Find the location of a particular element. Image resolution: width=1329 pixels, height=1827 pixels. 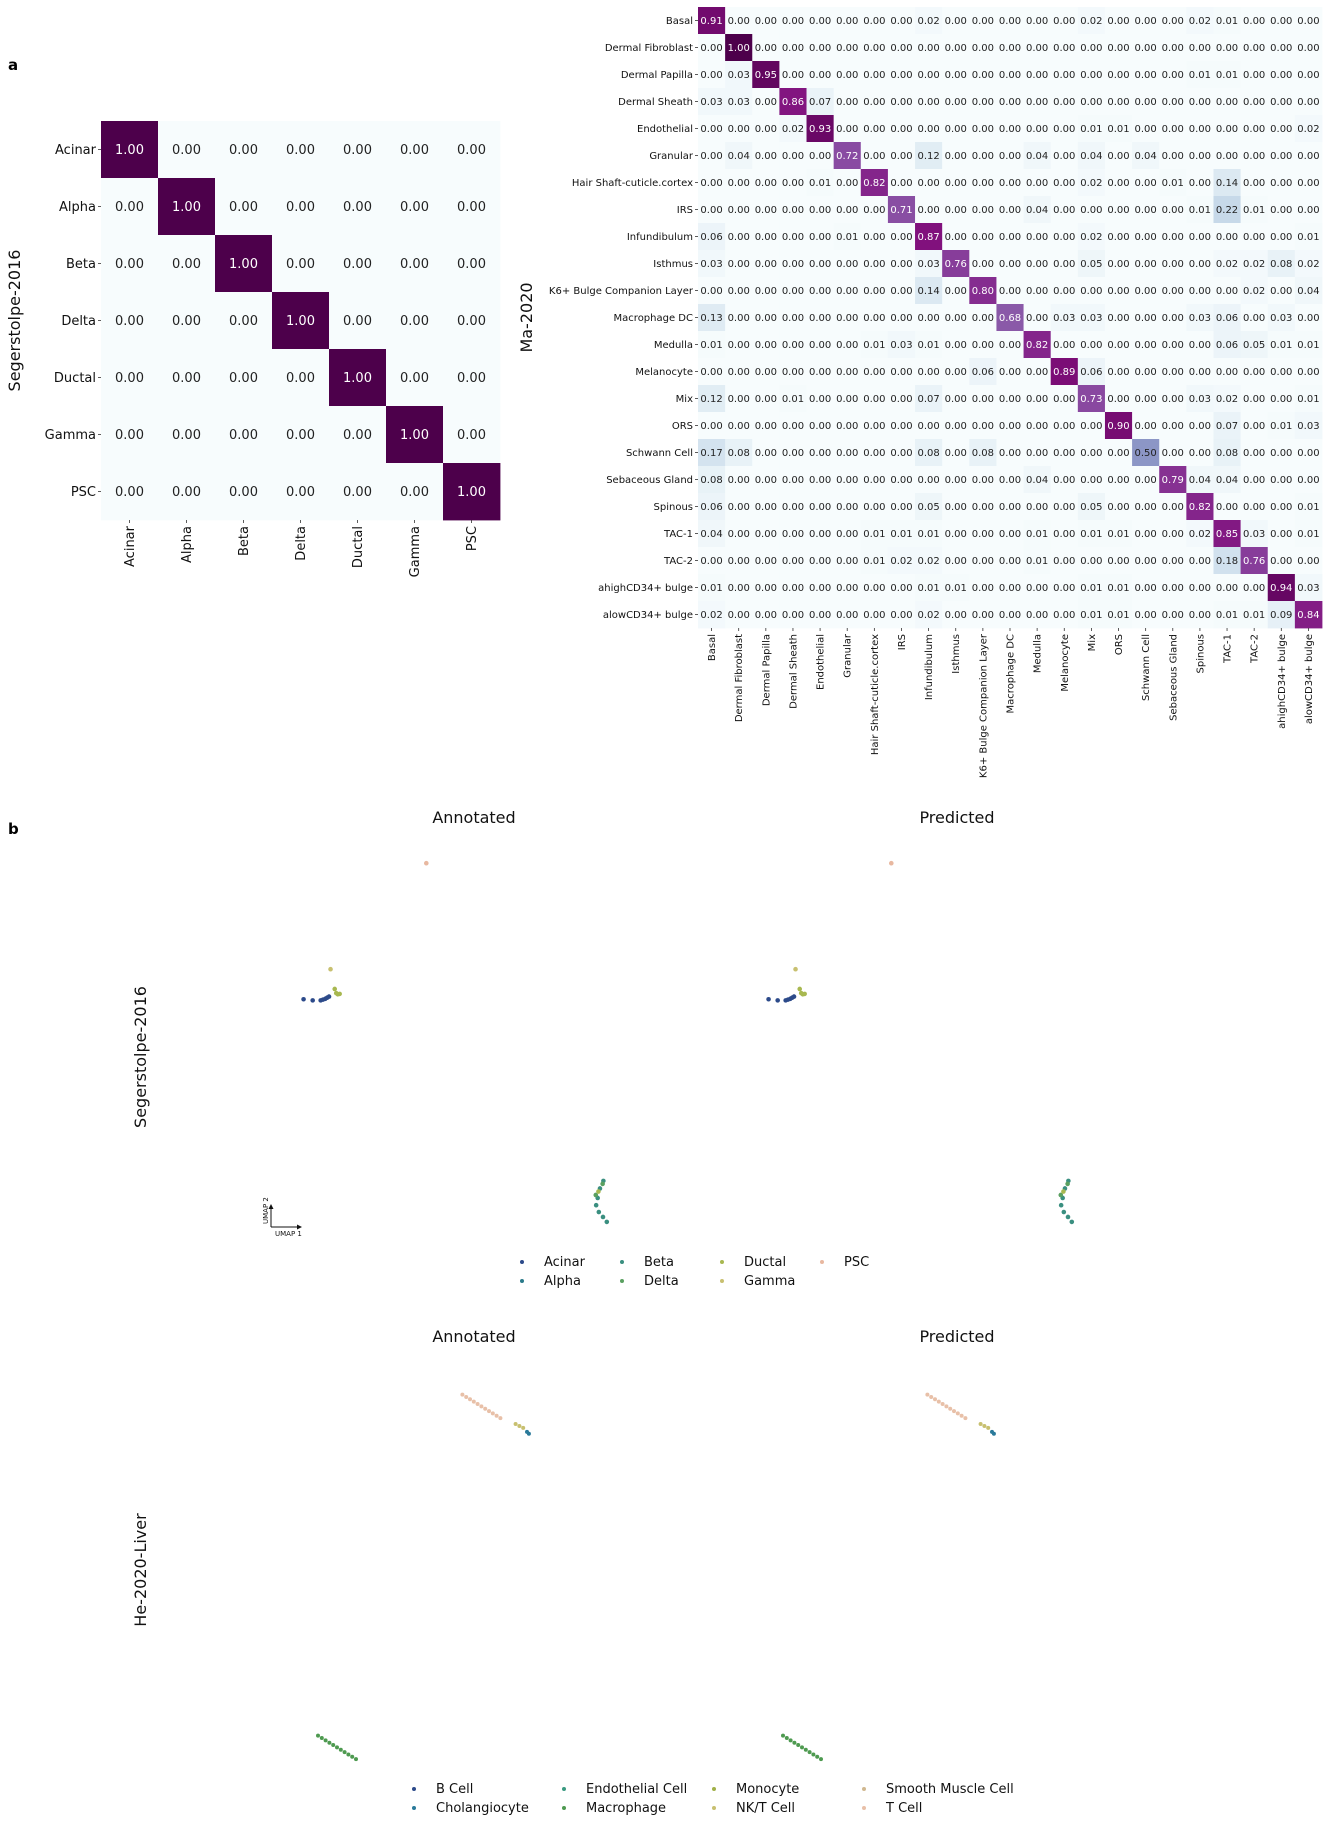

heatmap-cell-value: 0.01 is located at coordinates (928, 534).